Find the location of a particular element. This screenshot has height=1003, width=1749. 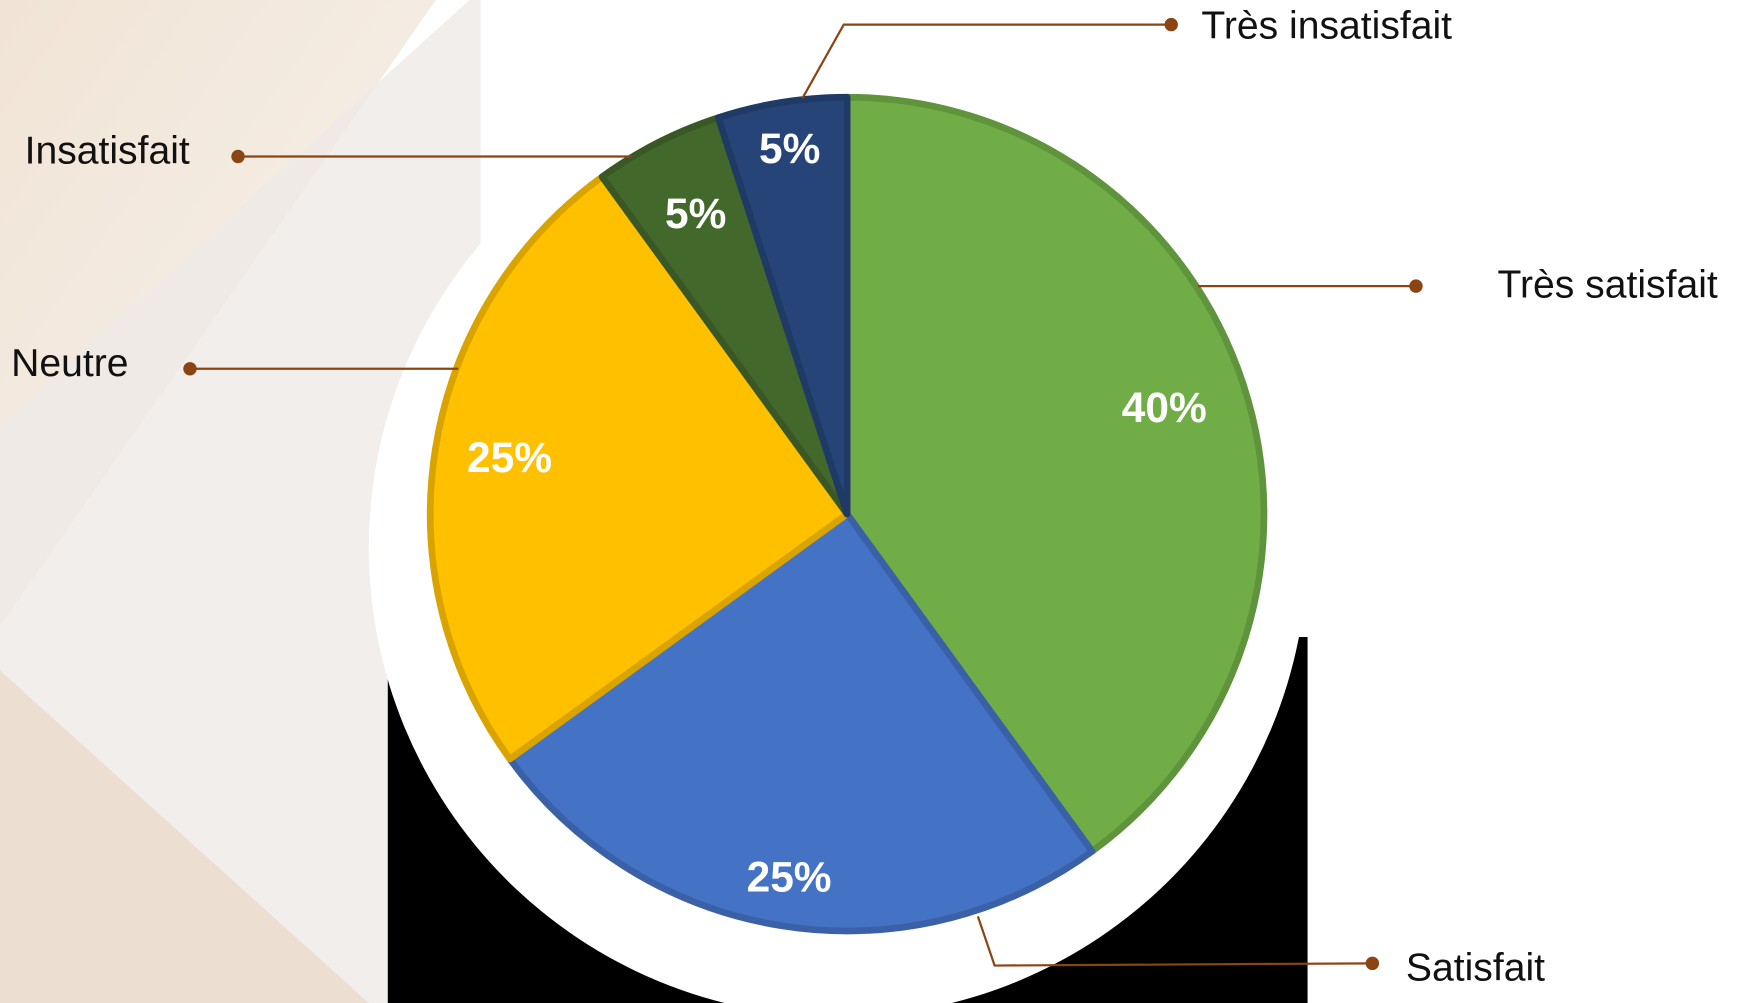

value-label: 40% is located at coordinates (1164, 407).